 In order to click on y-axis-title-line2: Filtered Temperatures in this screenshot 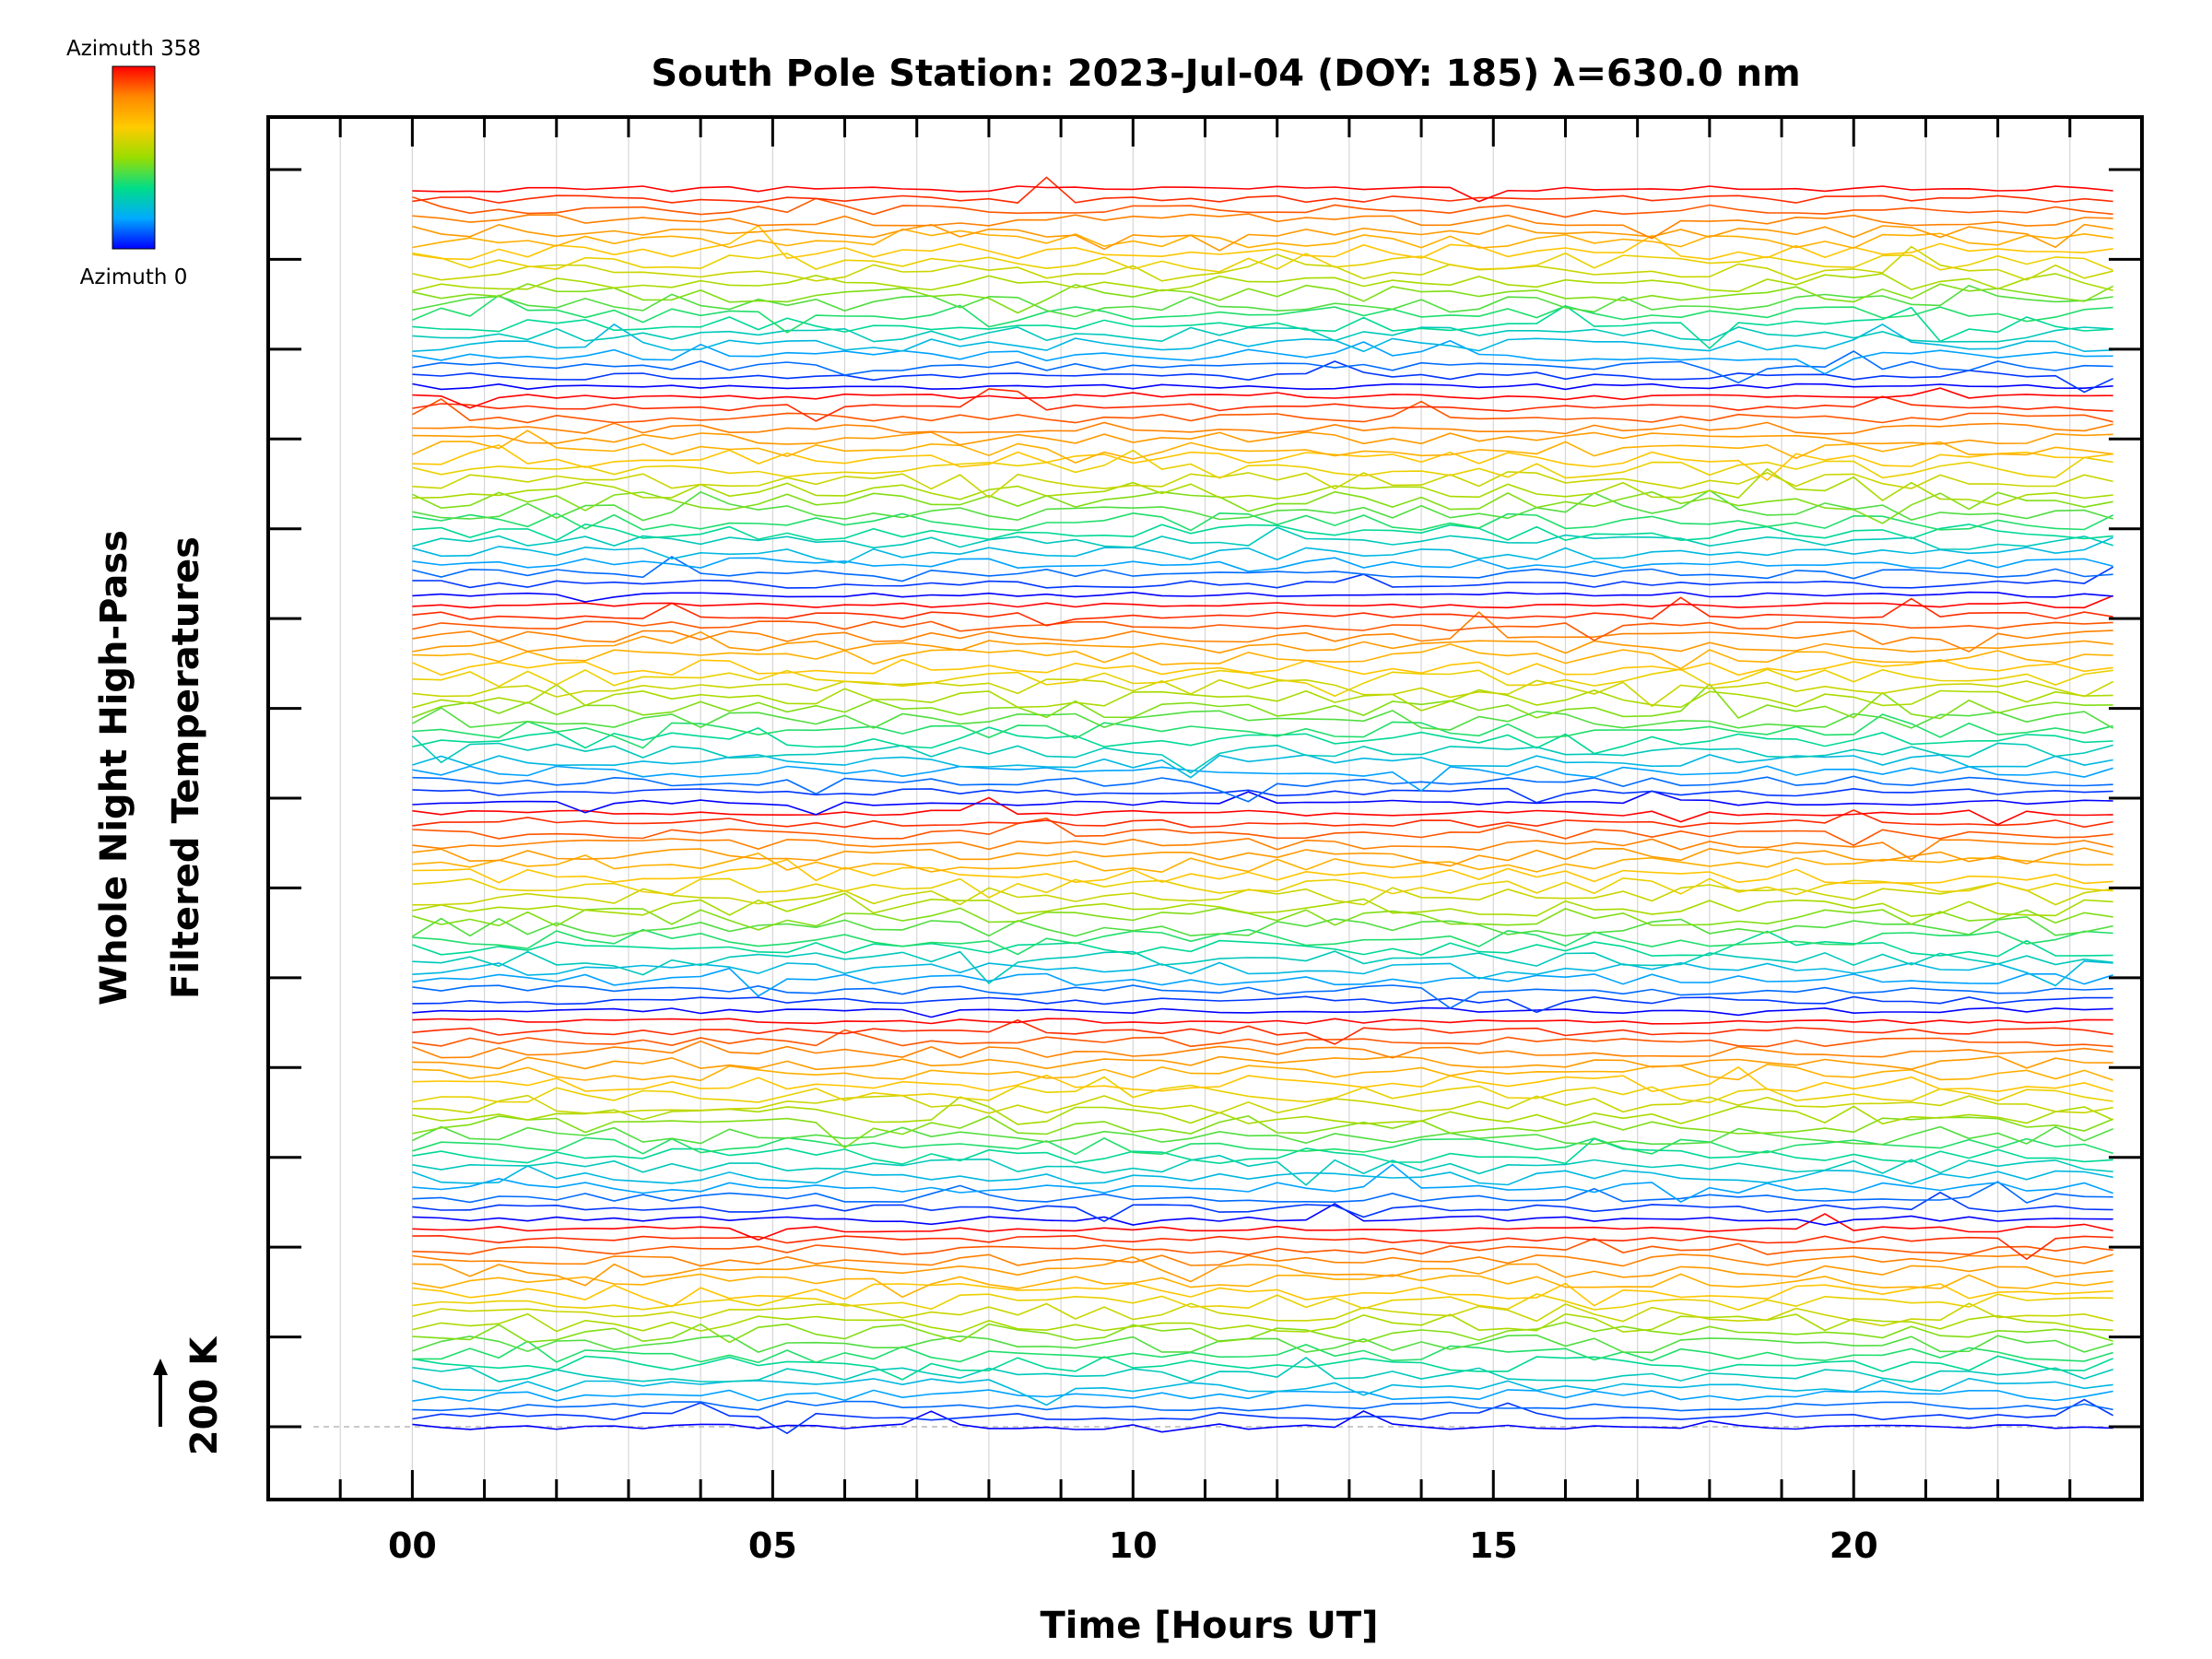, I will do `click(186, 767)`.